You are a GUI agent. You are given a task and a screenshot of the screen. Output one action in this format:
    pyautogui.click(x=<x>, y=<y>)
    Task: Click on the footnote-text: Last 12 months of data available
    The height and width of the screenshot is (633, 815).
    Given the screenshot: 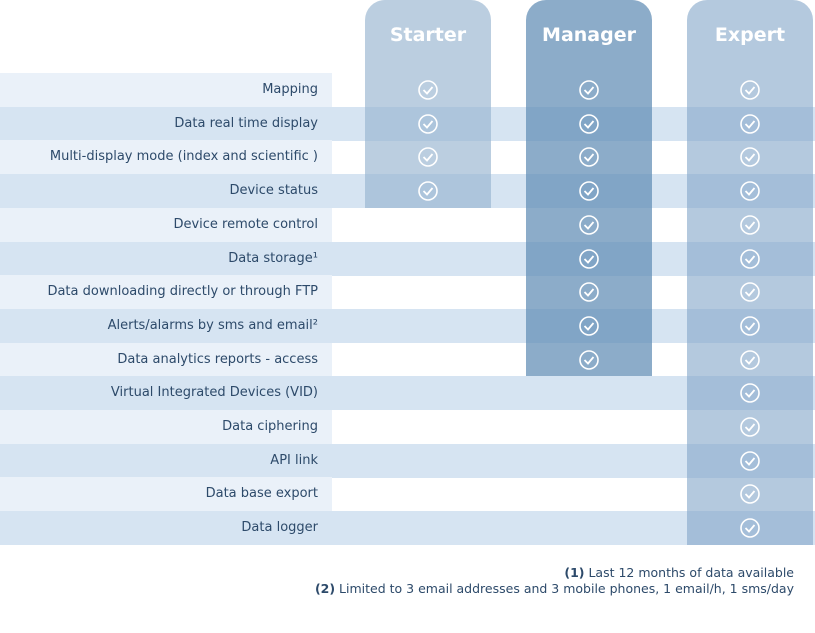 What is the action you would take?
    pyautogui.click(x=691, y=572)
    